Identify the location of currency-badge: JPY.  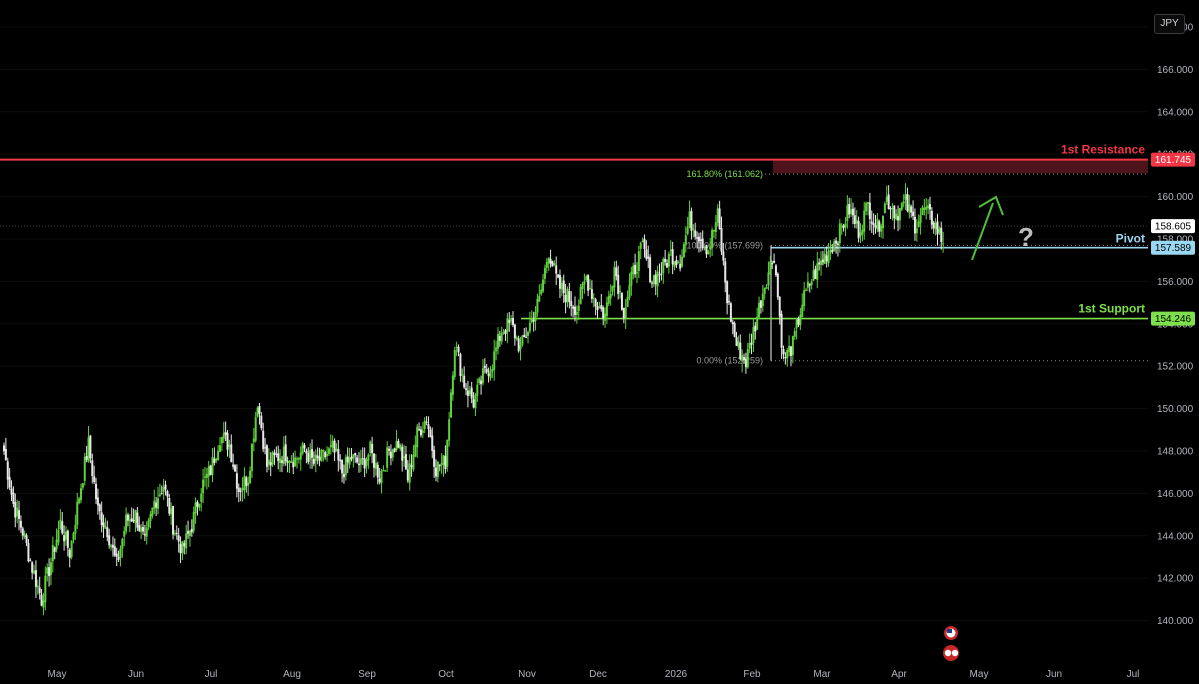
(1169, 24).